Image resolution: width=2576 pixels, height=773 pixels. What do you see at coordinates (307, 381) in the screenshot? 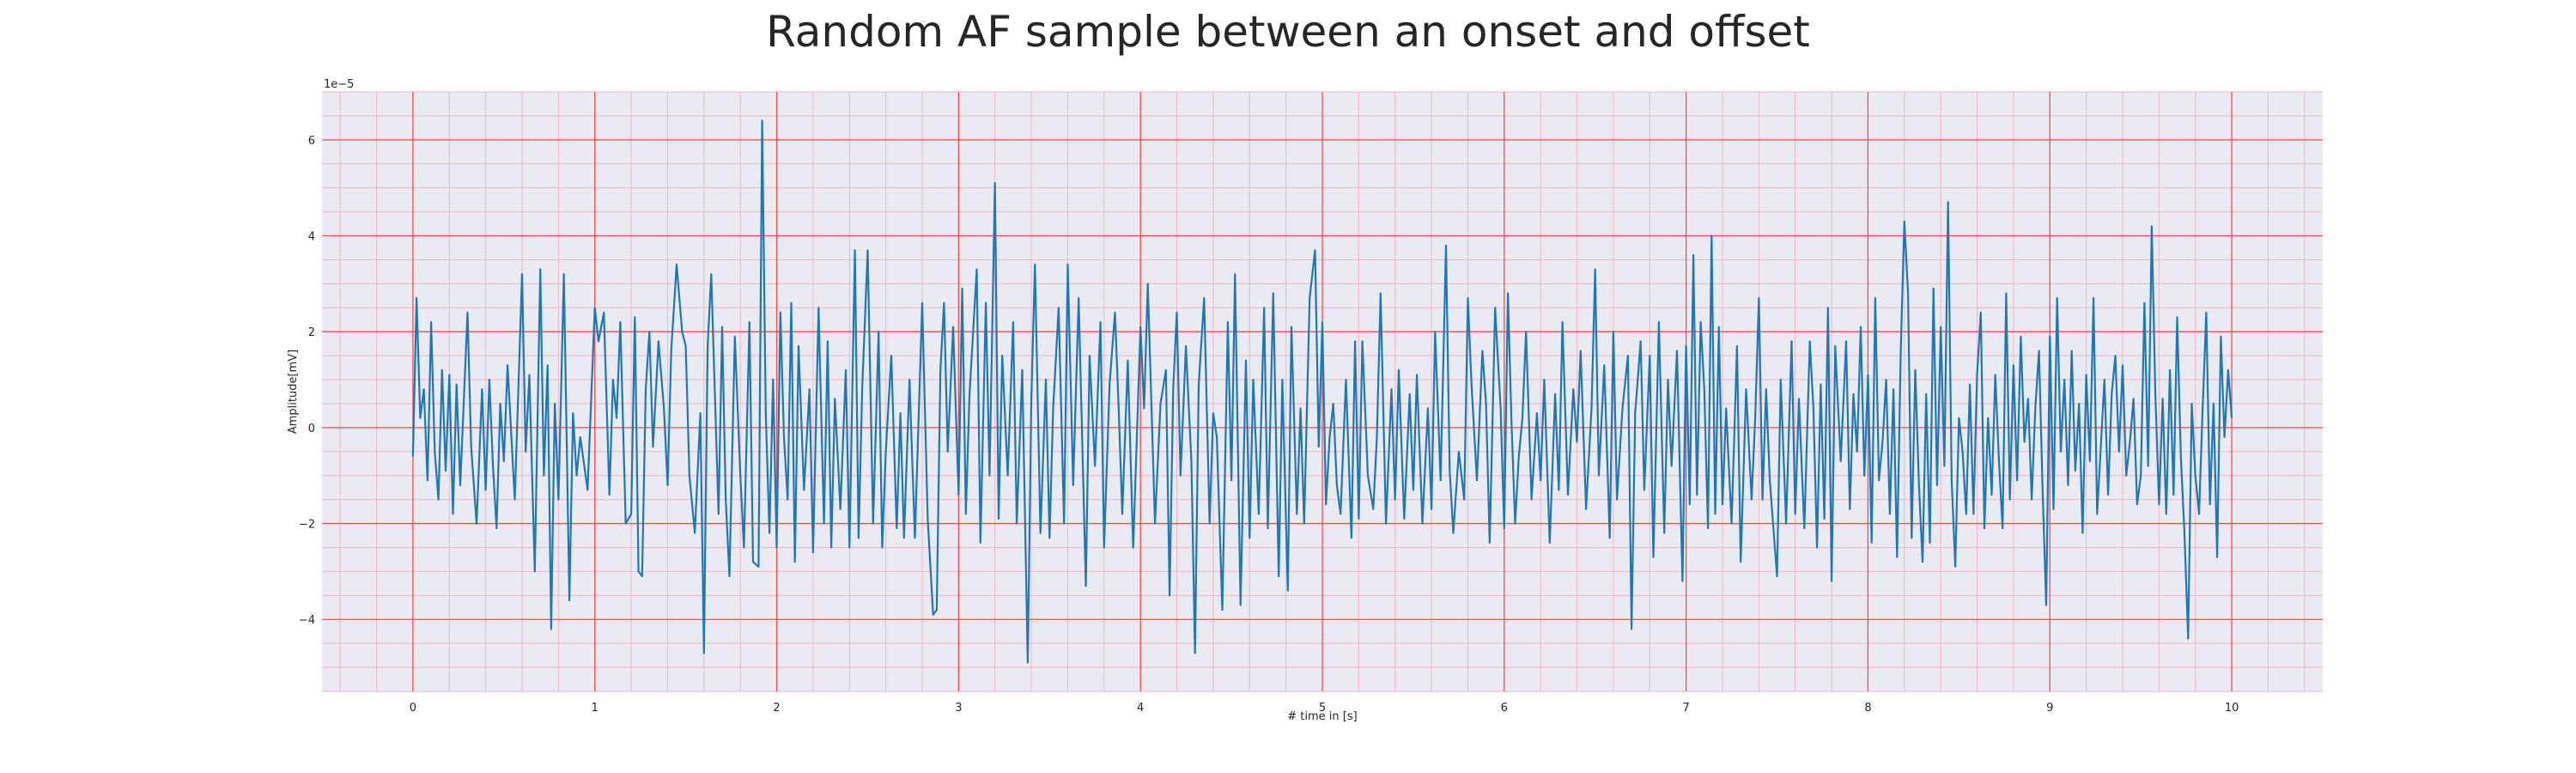
I see `y-tick-labels: −4 −2 0 2 4 6` at bounding box center [307, 381].